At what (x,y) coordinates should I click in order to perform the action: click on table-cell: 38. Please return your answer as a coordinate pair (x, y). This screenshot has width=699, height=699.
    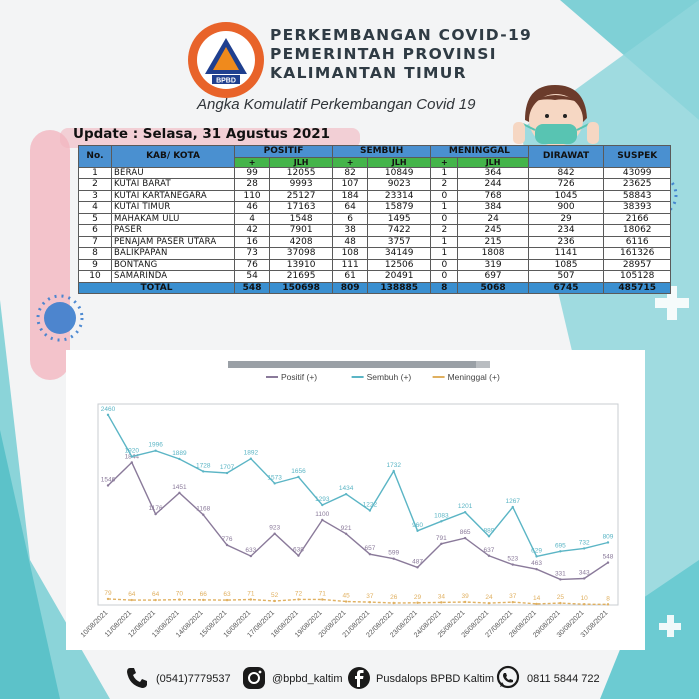
    Looking at the image, I should click on (350, 230).